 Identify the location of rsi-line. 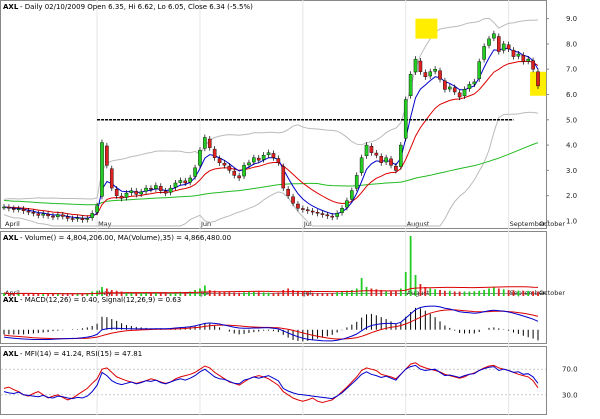
(271, 382).